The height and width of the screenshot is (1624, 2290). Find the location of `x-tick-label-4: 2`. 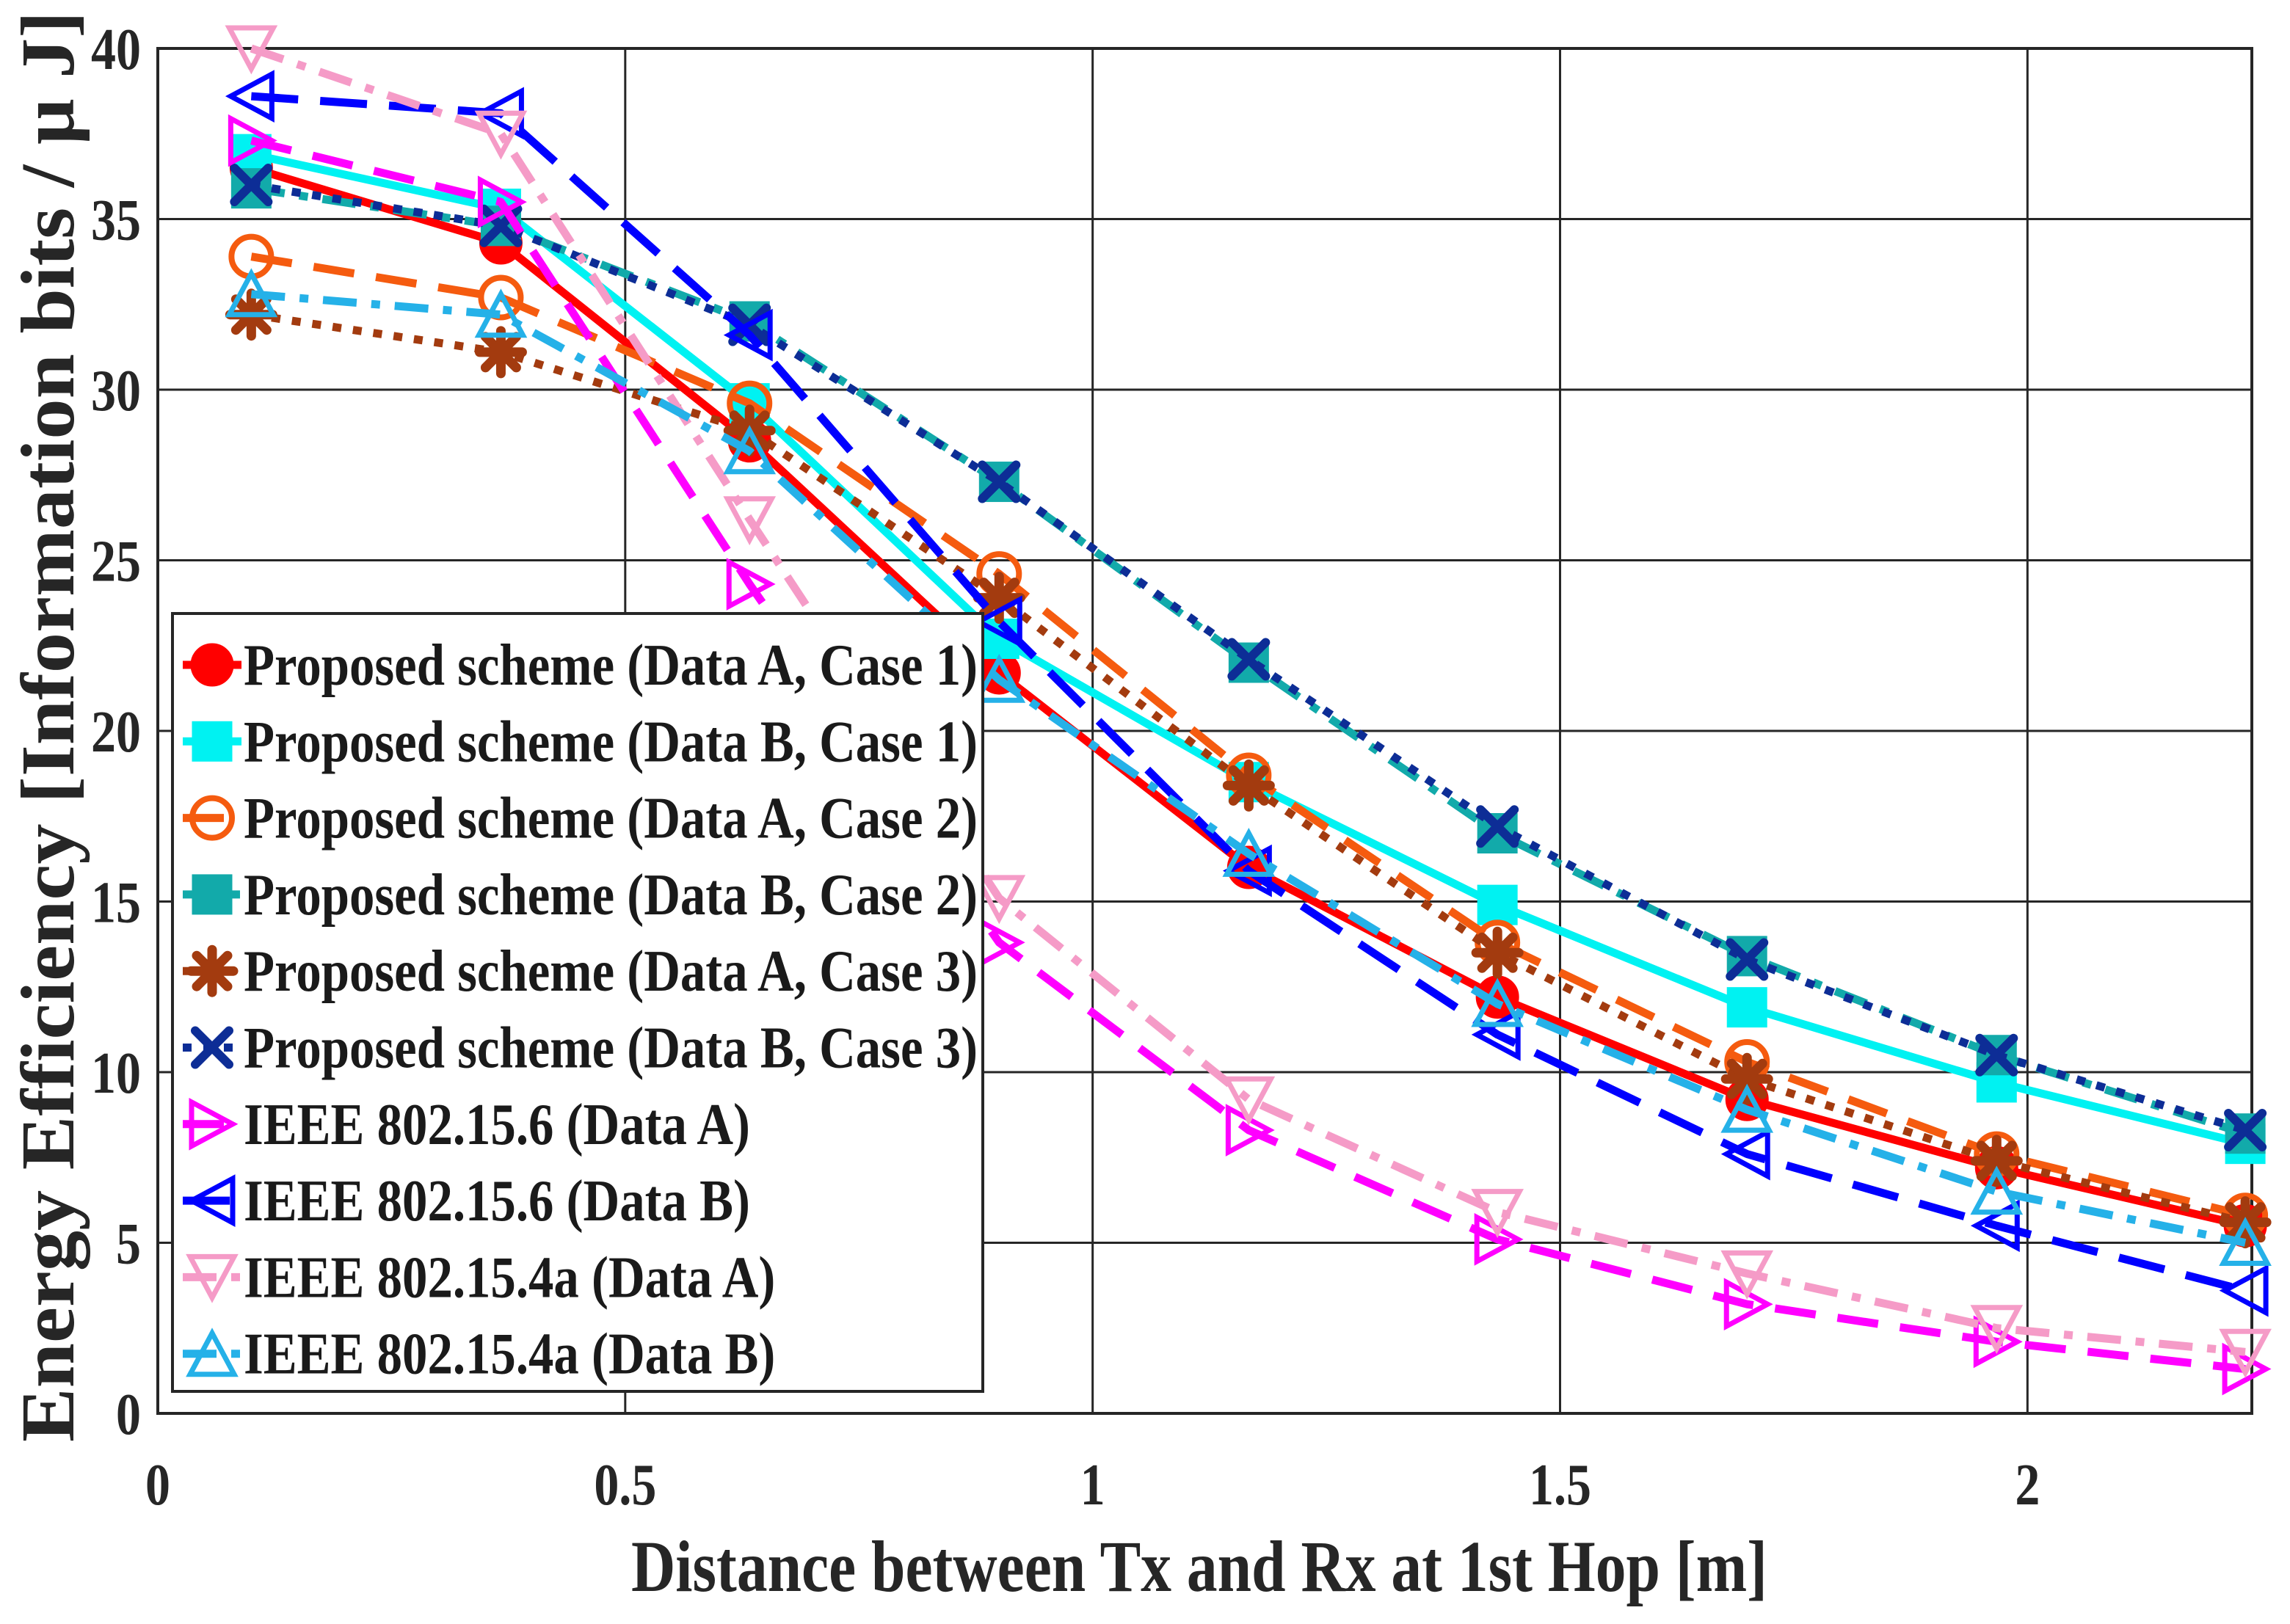

x-tick-label-4: 2 is located at coordinates (2027, 1485).